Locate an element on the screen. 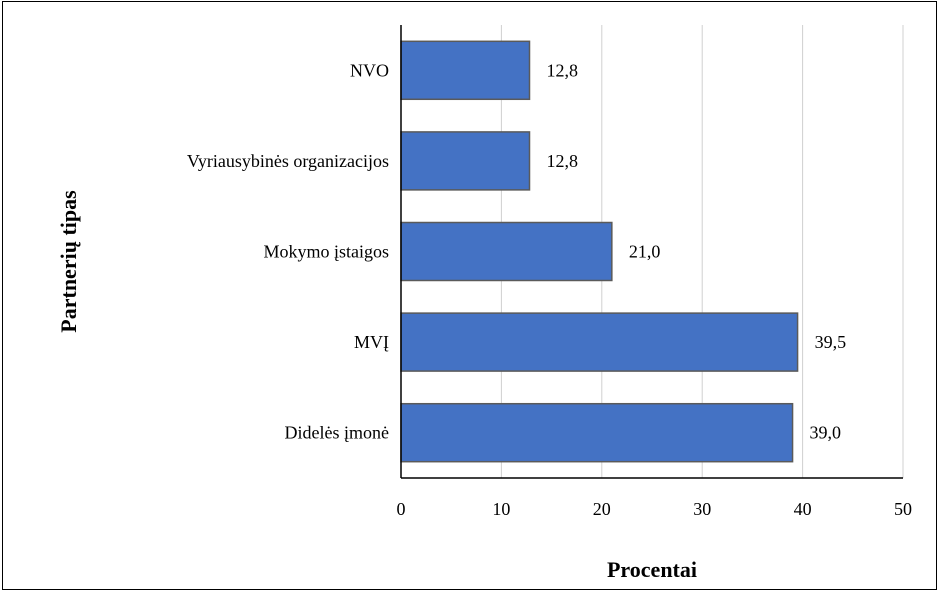  x-axis-title: Procentai is located at coordinates (652, 569).